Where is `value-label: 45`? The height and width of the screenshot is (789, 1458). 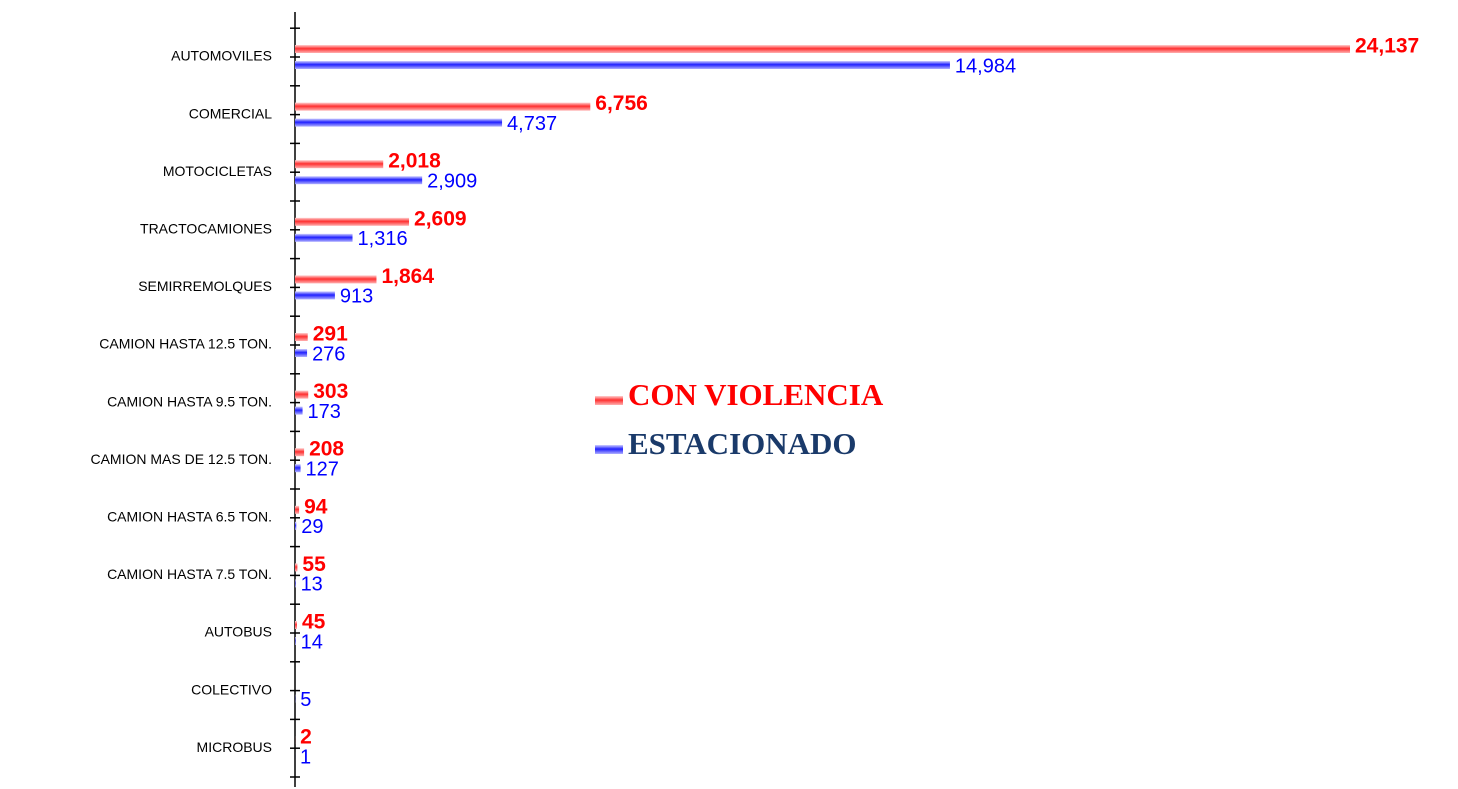
value-label: 45 is located at coordinates (314, 622).